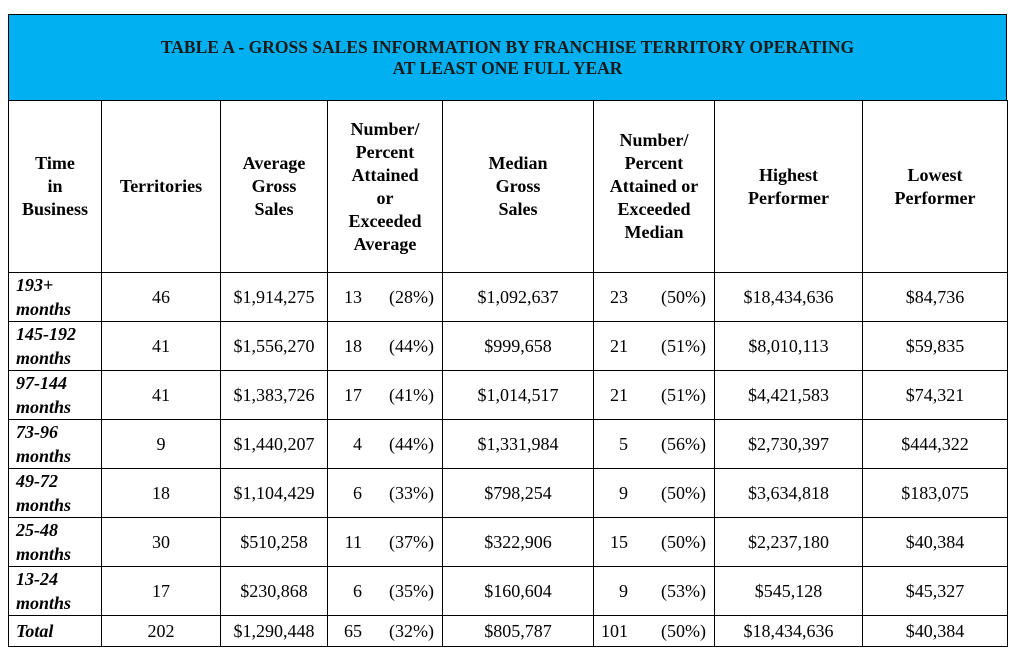 This screenshot has width=1024, height=657. I want to click on header-line: Number/, so click(385, 128).